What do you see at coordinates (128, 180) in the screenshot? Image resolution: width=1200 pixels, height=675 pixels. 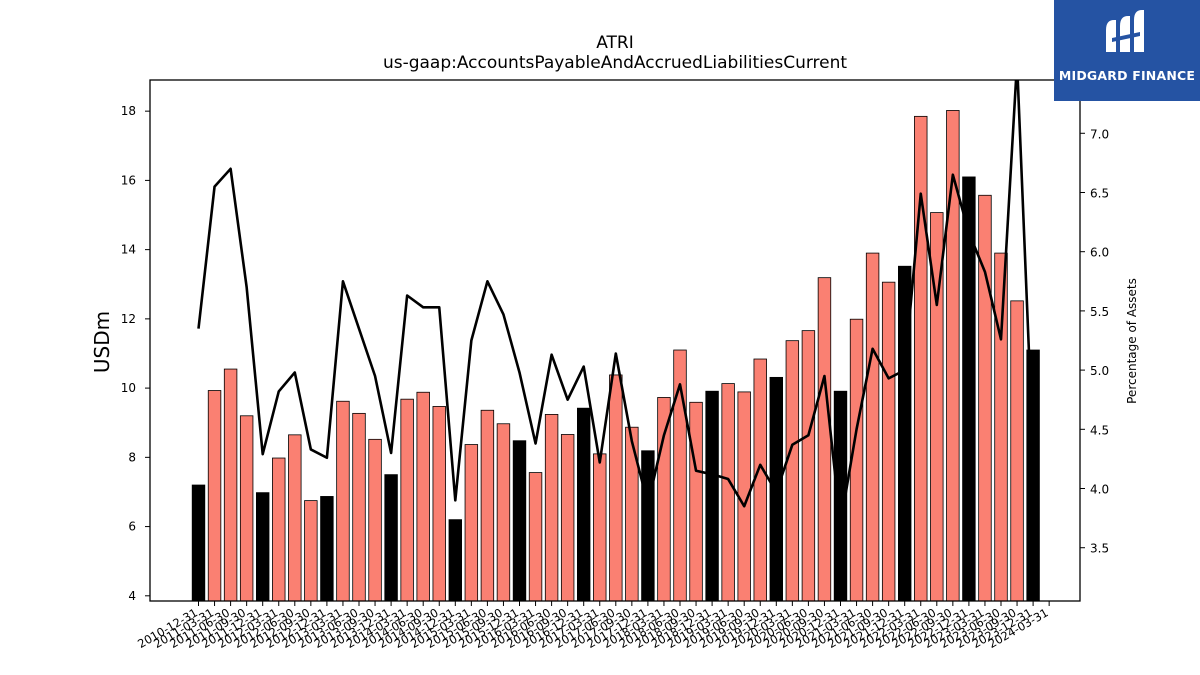 I see `y-tick-label: 16` at bounding box center [128, 180].